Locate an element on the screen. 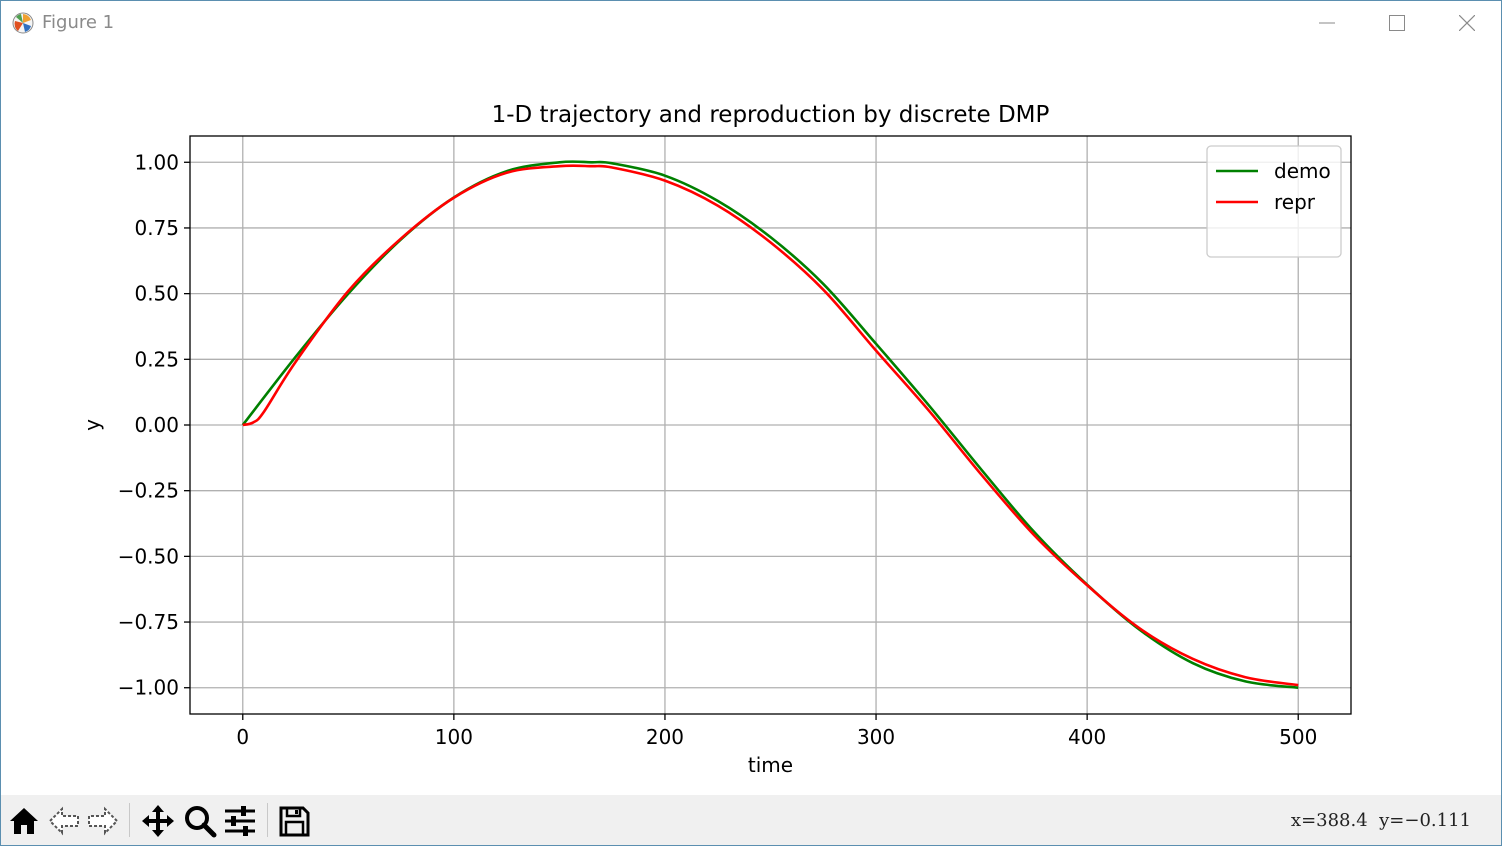 The height and width of the screenshot is (846, 1502). magnifier-icon is located at coordinates (201, 822).